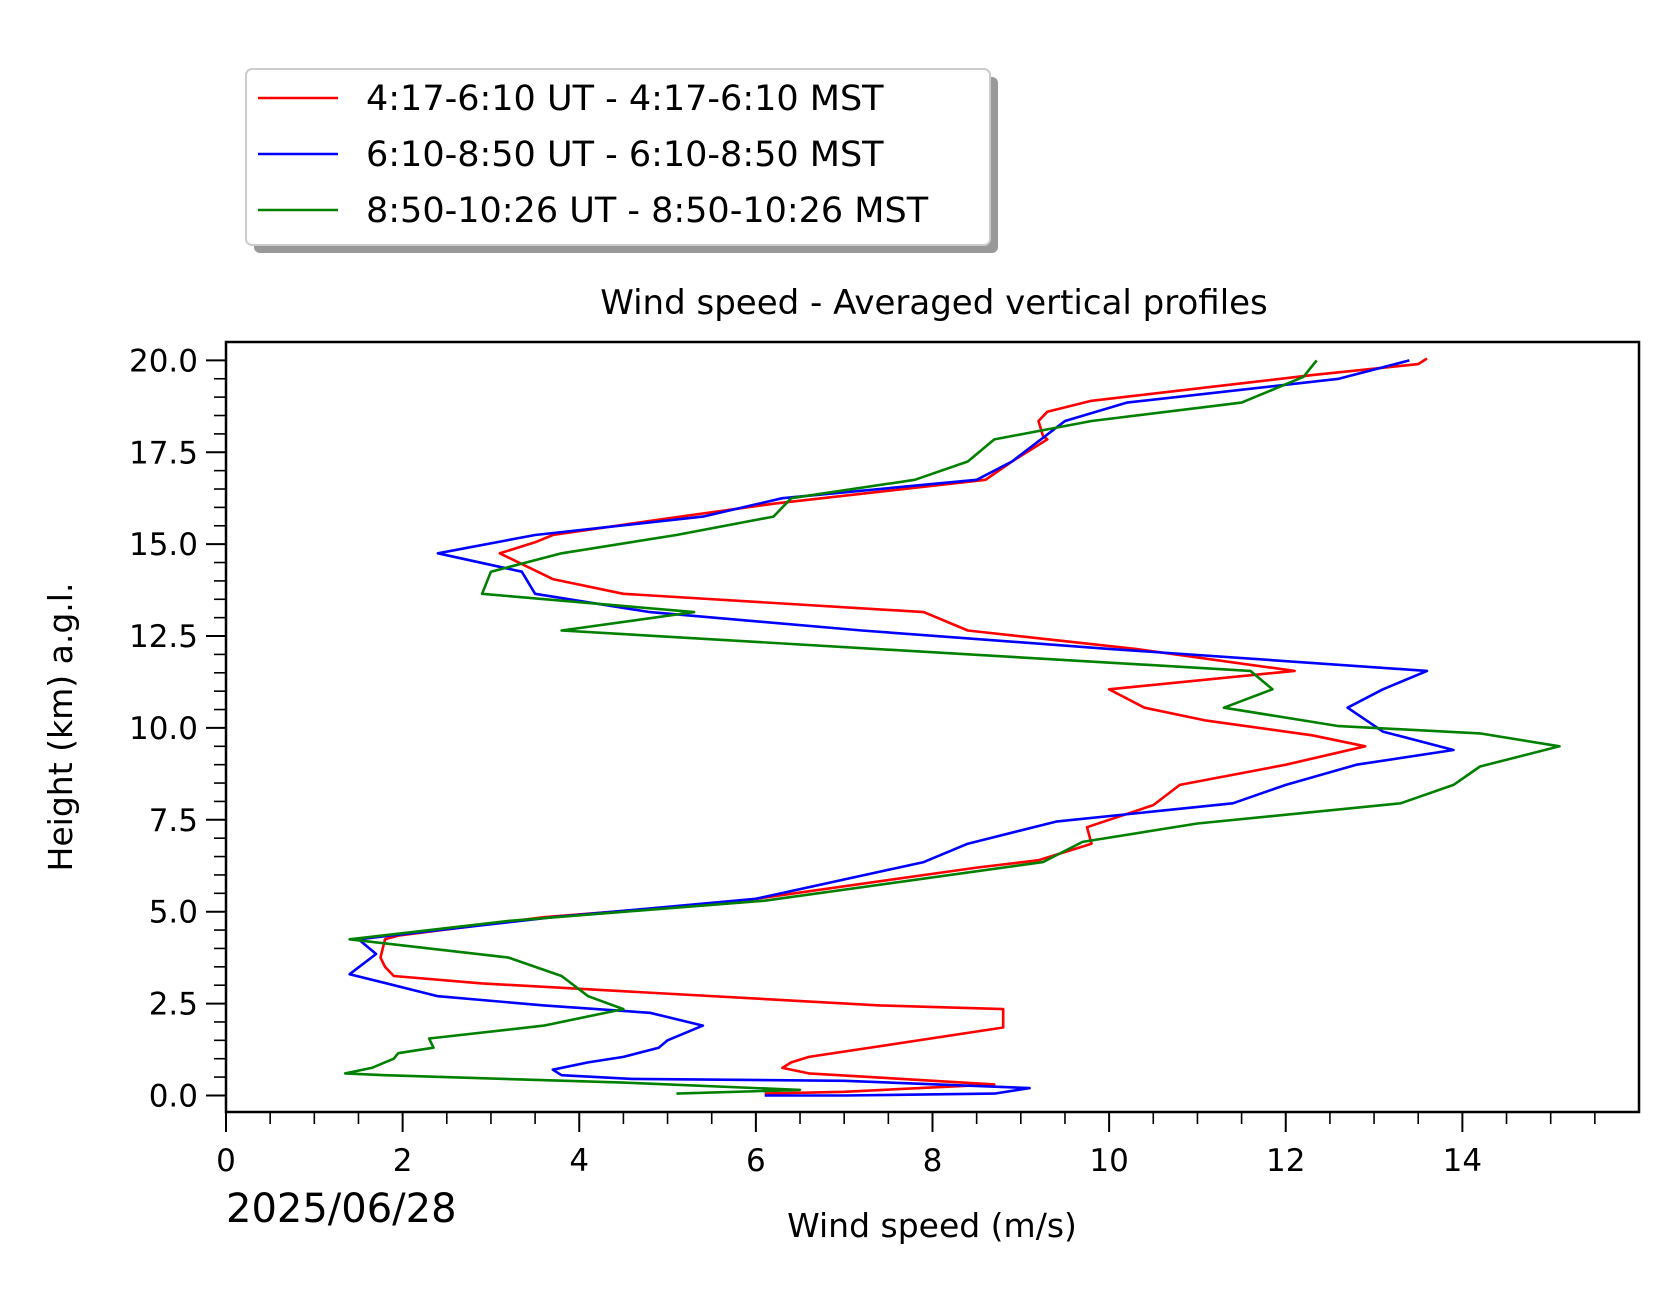  I want to click on legend-label-2: 6:10-8:50 UT - 6:10-8:50 MST, so click(625, 155).